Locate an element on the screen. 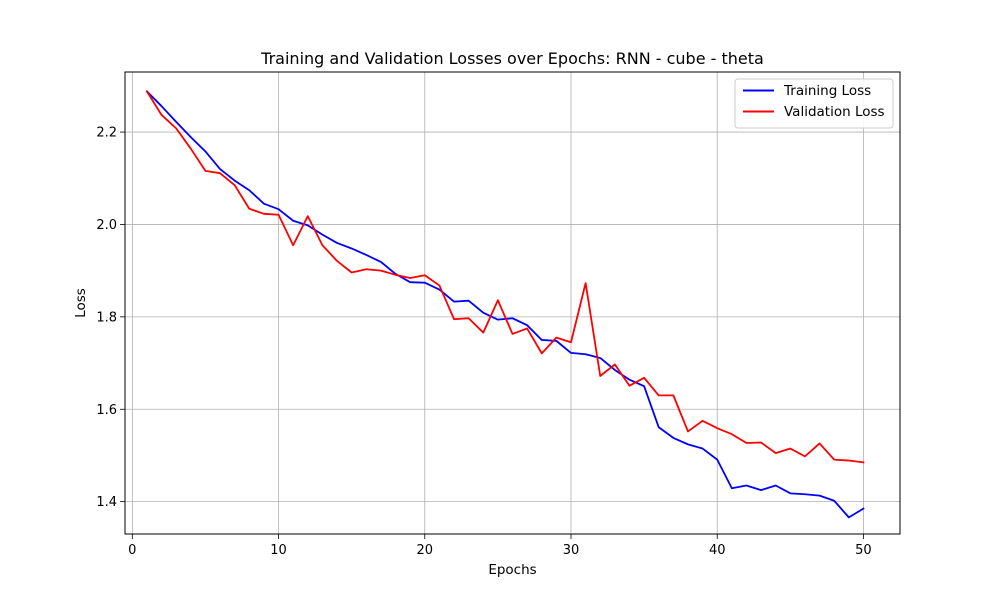  y-tick-label: 1.6 is located at coordinates (106, 410).